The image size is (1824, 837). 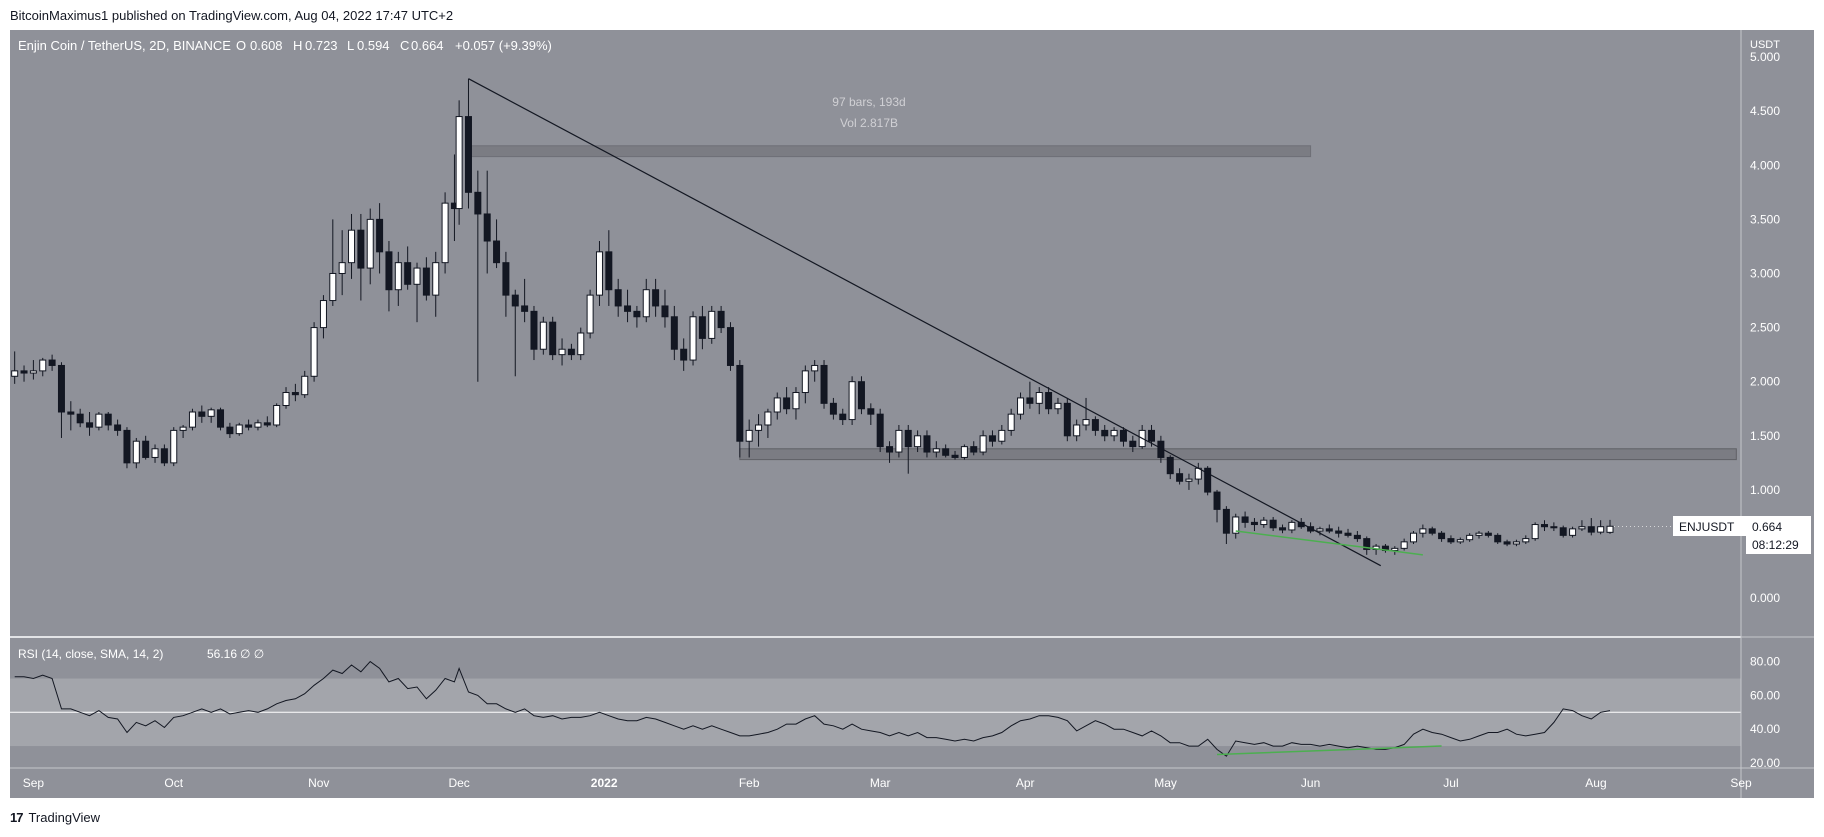 I want to click on rsi-pane, so click(x=875, y=703).